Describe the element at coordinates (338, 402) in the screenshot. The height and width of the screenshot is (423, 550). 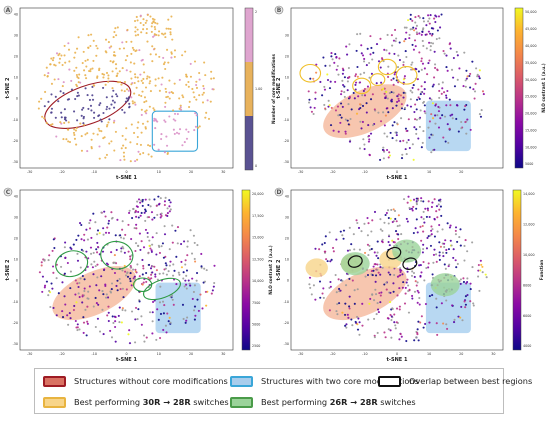
I see `legend-label: Best performing 26R → 28R switches` at that location.